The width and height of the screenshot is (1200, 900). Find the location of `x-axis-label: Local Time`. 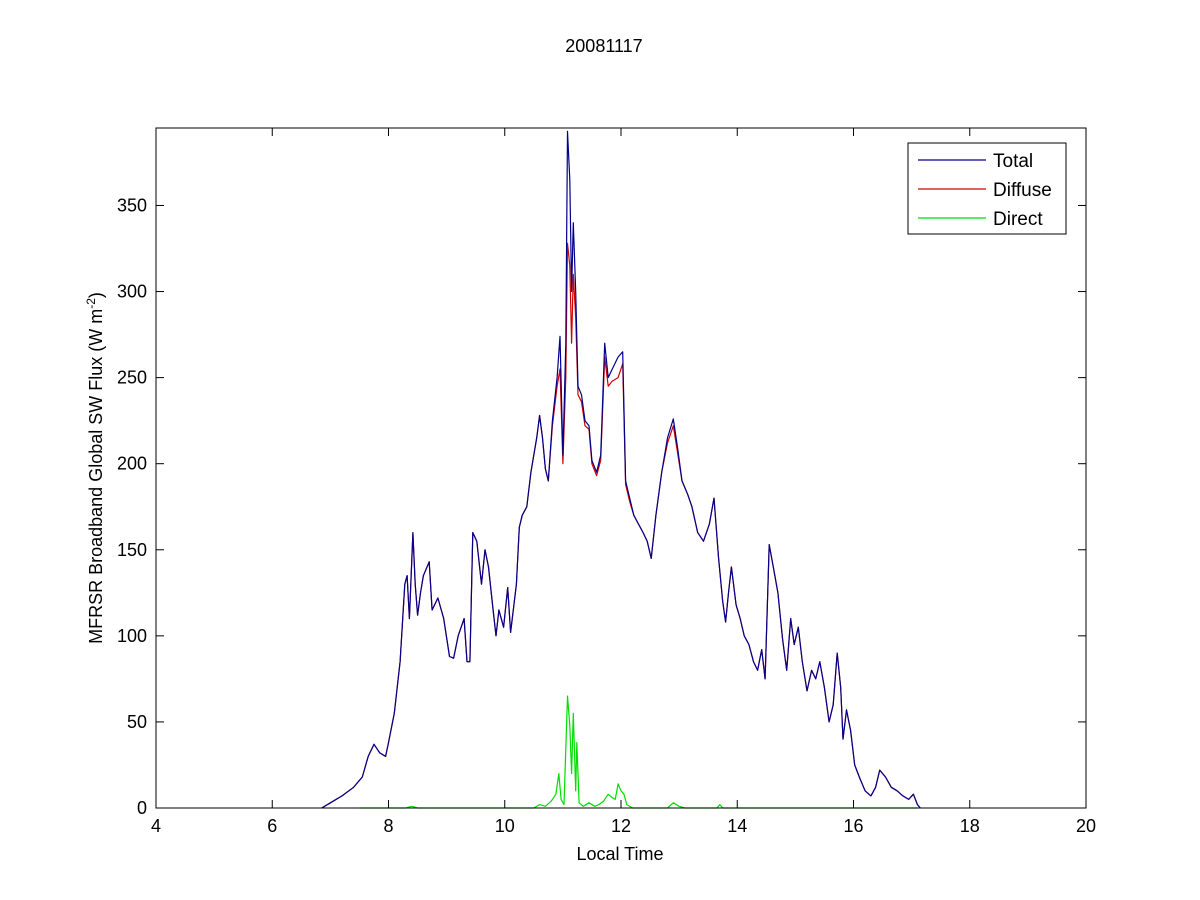

x-axis-label: Local Time is located at coordinates (619, 854).